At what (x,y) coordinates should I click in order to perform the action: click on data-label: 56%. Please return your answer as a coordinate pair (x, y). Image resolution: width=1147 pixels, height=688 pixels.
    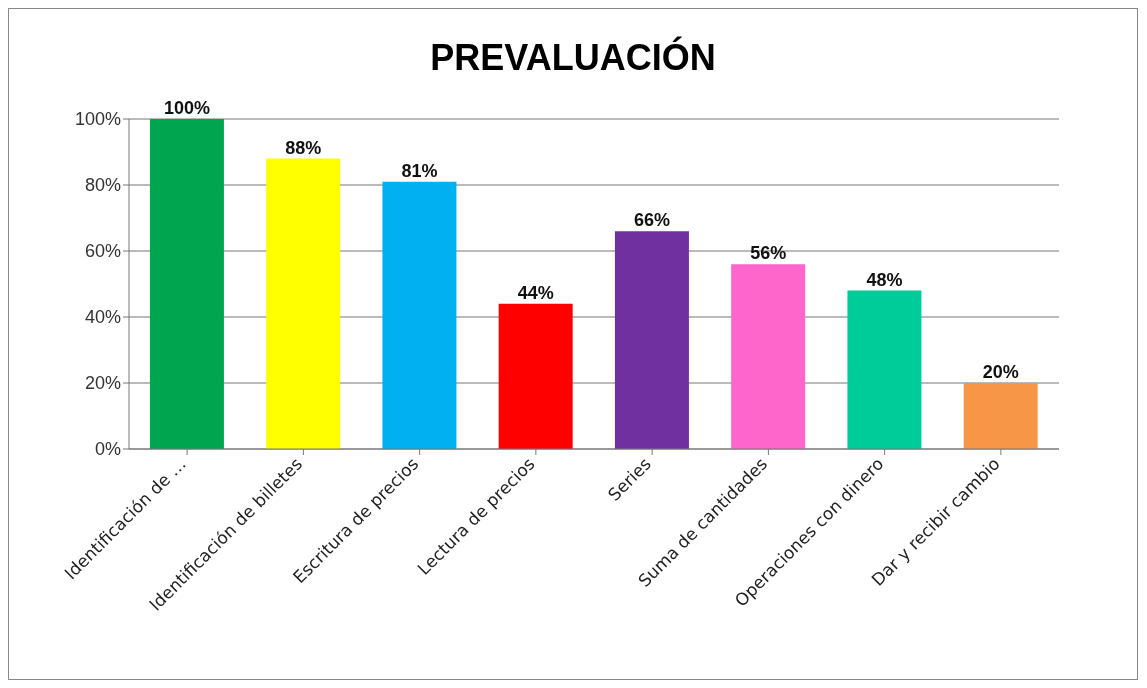
    Looking at the image, I should click on (768, 253).